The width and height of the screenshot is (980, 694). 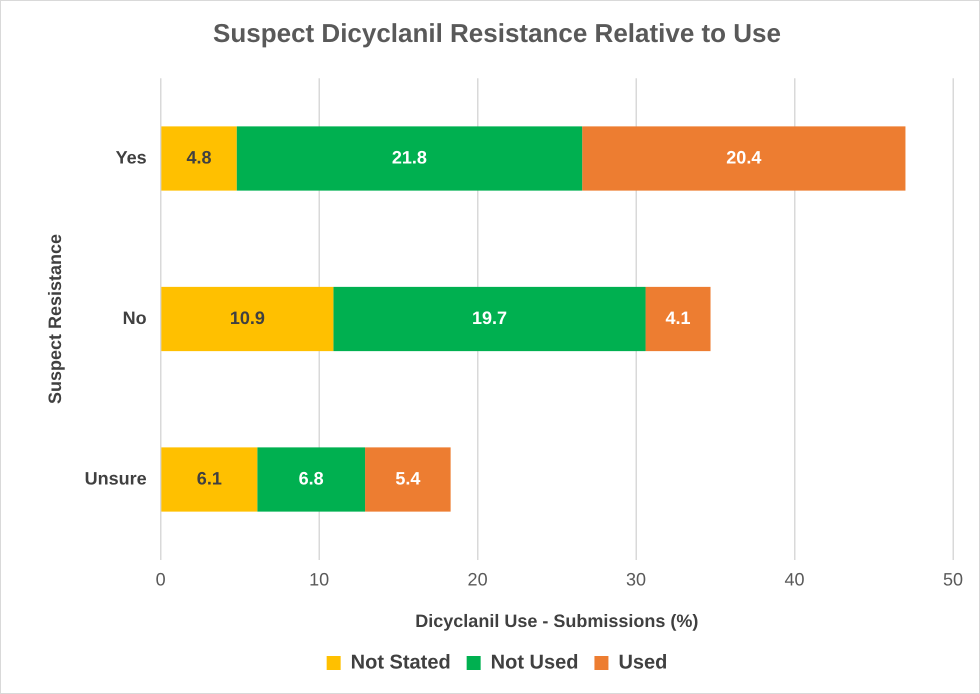 What do you see at coordinates (643, 663) in the screenshot?
I see `legend-label: Used` at bounding box center [643, 663].